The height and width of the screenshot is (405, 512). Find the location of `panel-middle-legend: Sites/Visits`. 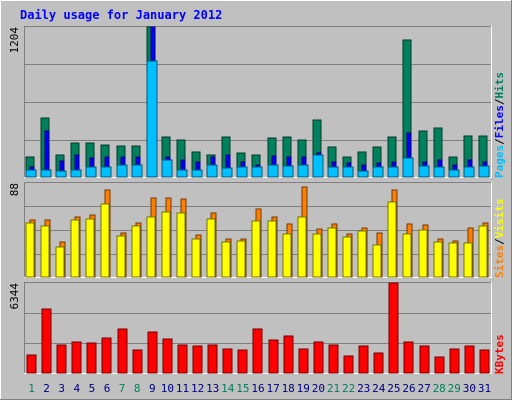

panel-middle-legend: Sites/Visits is located at coordinates (499, 239).